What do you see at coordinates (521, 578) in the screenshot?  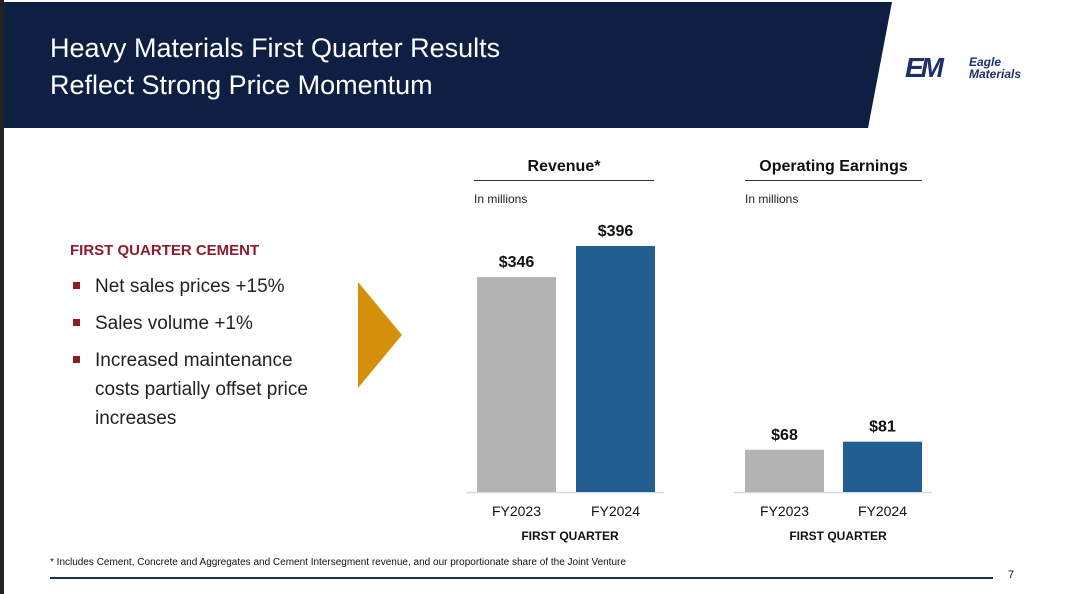 I see `footer-rule` at bounding box center [521, 578].